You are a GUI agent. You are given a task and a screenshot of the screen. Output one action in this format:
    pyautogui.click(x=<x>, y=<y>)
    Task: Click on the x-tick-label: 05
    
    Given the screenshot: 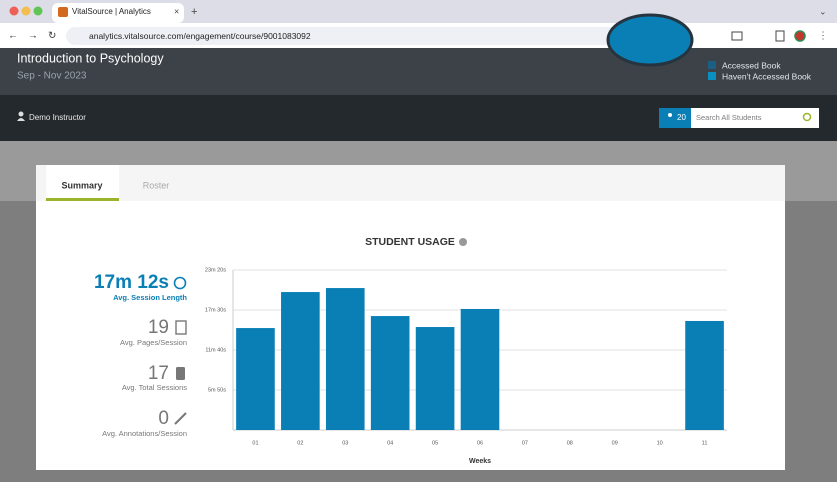 What is the action you would take?
    pyautogui.click(x=435, y=443)
    